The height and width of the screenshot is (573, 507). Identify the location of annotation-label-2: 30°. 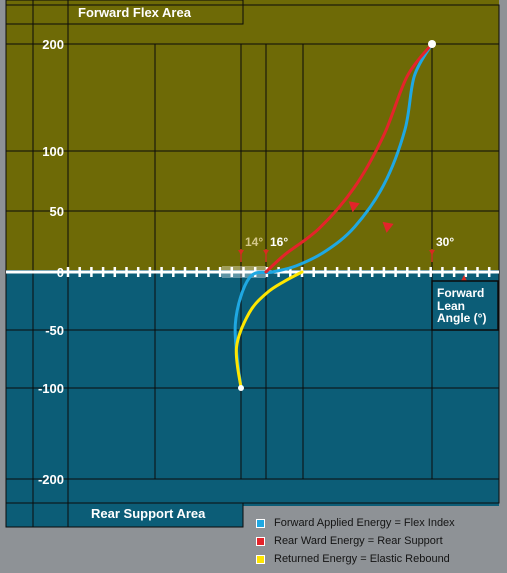
(445, 242).